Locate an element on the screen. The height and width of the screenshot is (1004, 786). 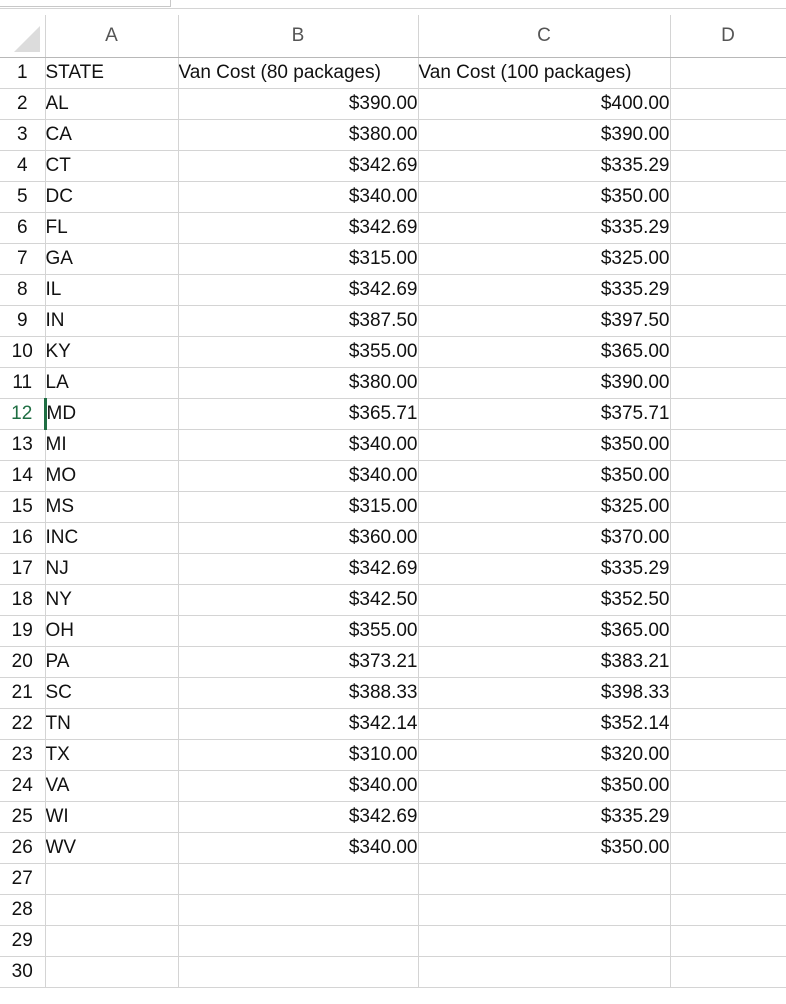
cost-80-cell: $360.00 is located at coordinates (298, 538).